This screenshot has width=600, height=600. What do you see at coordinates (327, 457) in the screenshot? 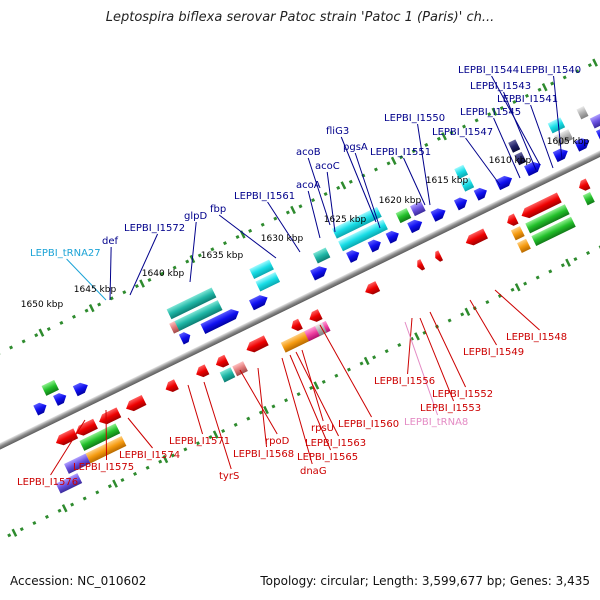
I see `gene-label: LEPBI_I1565` at bounding box center [327, 457].